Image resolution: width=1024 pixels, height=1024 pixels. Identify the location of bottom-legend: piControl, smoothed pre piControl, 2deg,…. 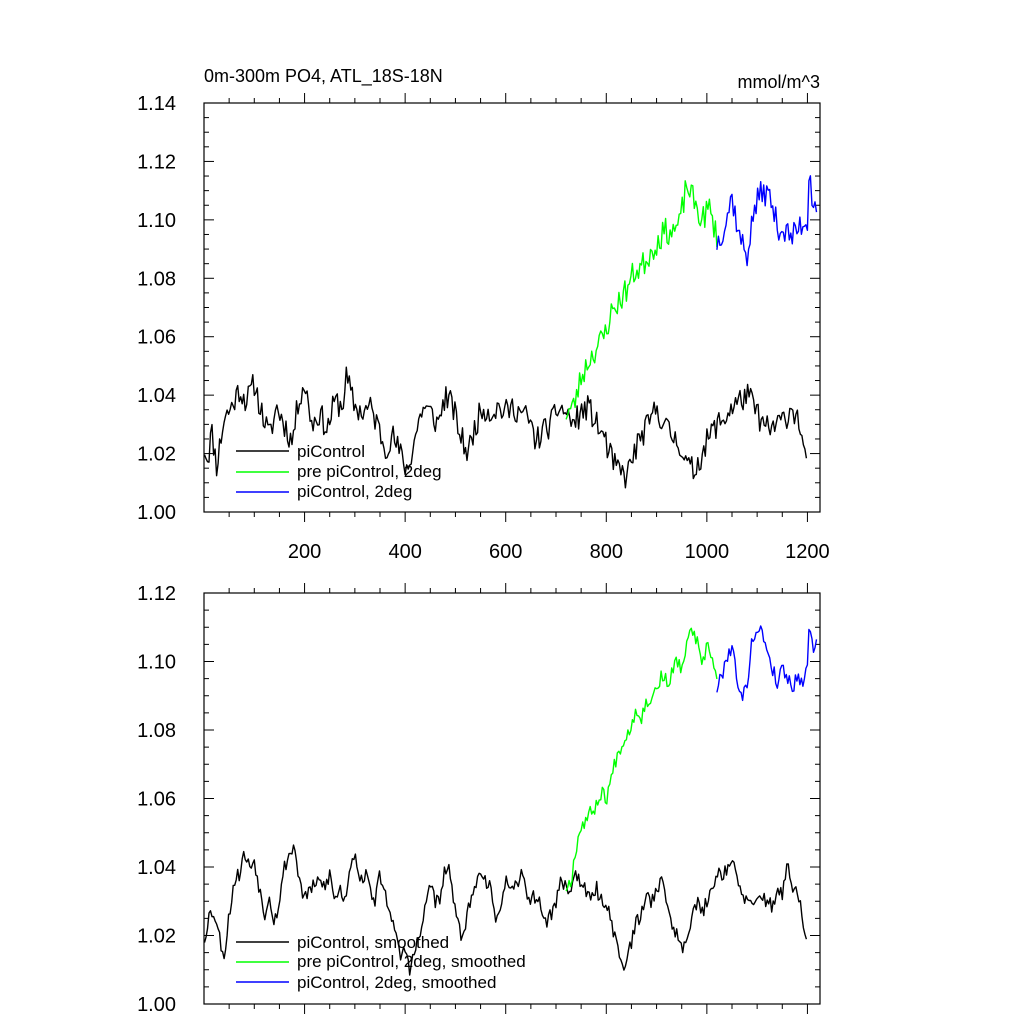
(381, 962).